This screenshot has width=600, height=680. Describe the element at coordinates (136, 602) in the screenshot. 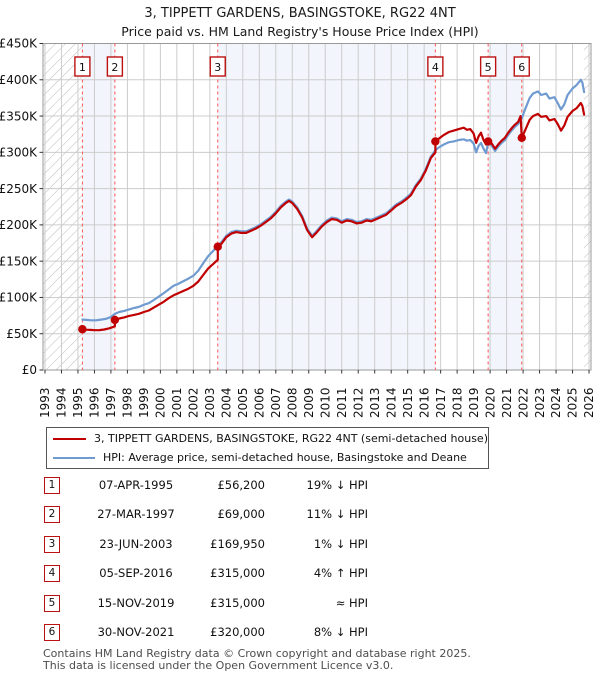

I see `sale-date: 15-NOV-2019` at that location.